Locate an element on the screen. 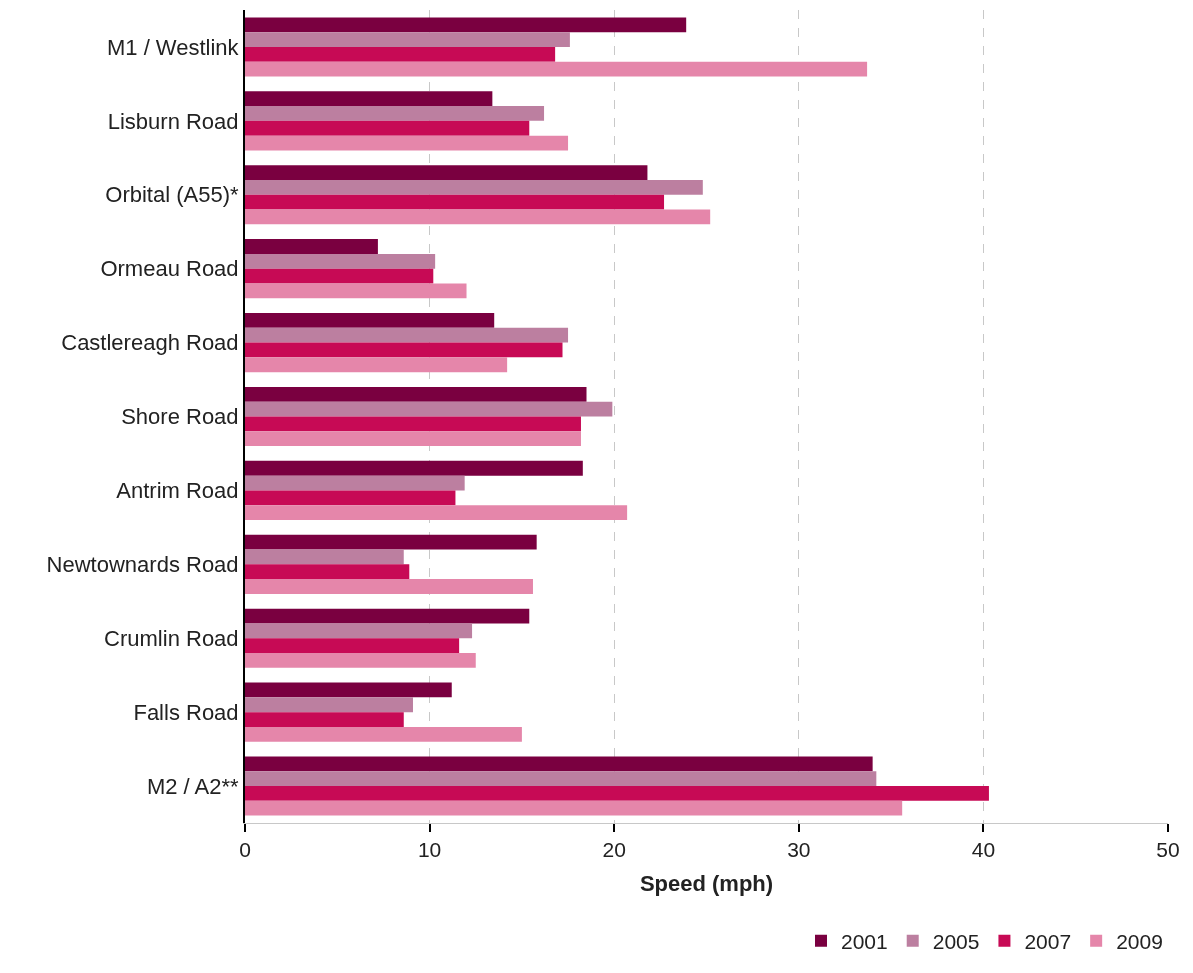 The width and height of the screenshot is (1193, 973). x-tick-label: 30 is located at coordinates (799, 850).